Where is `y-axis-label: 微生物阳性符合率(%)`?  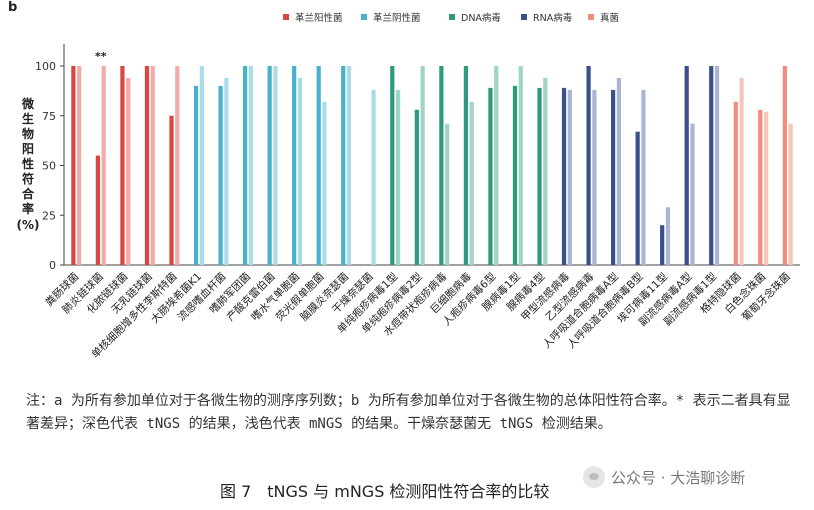 y-axis-label: 微生物阳性符合率(%) is located at coordinates (28, 164).